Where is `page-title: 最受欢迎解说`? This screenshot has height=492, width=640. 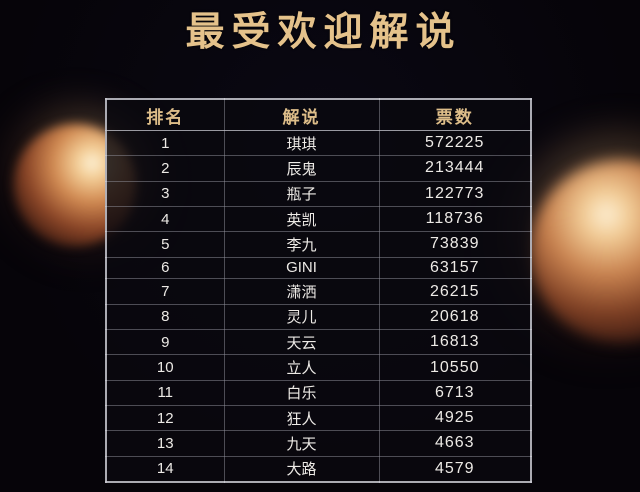
page-title: 最受欢迎解说 is located at coordinates (323, 32).